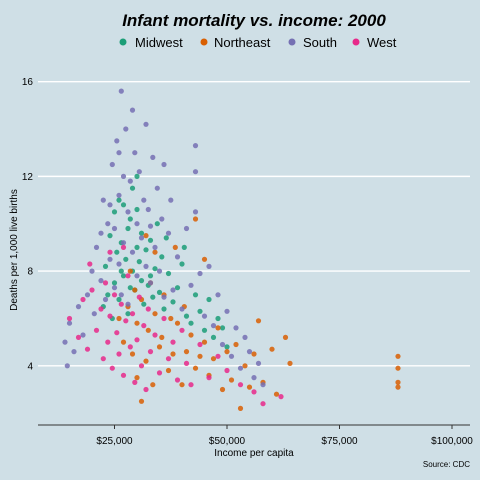 The width and height of the screenshot is (480, 480). I want to click on legend-item-south: South, so click(312, 42).